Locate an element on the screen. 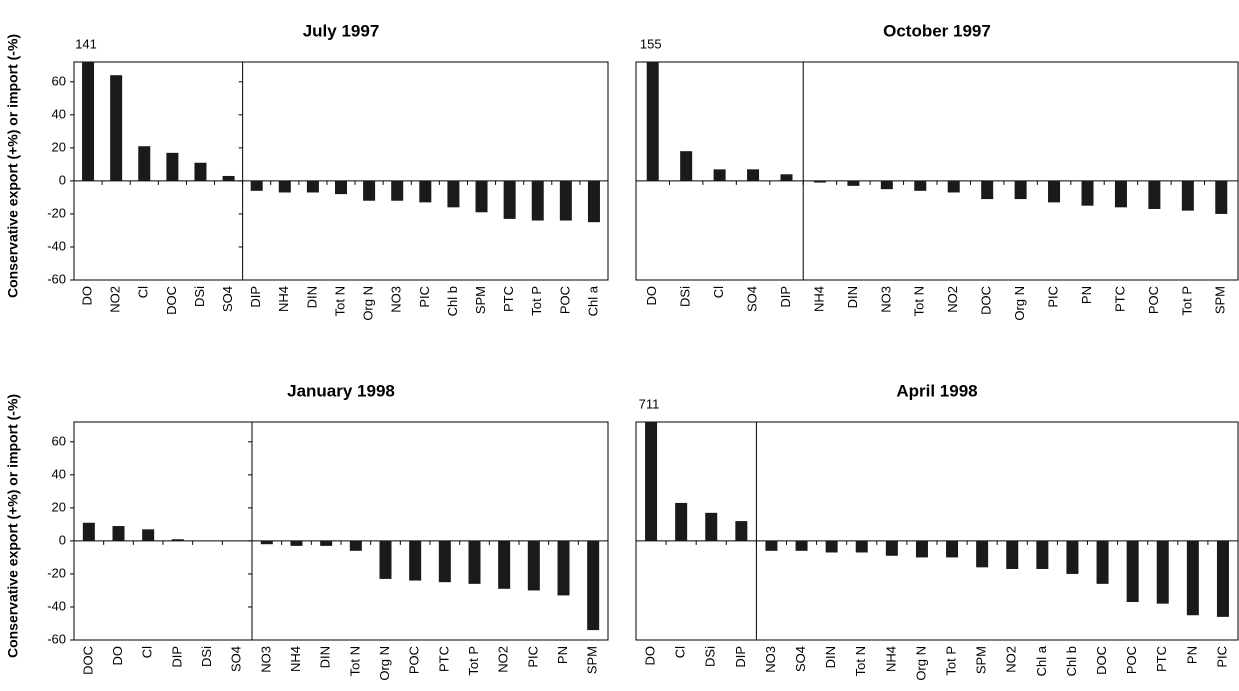 Image resolution: width=1239 pixels, height=691 pixels. x-tick-label: Chl a is located at coordinates (592, 300).